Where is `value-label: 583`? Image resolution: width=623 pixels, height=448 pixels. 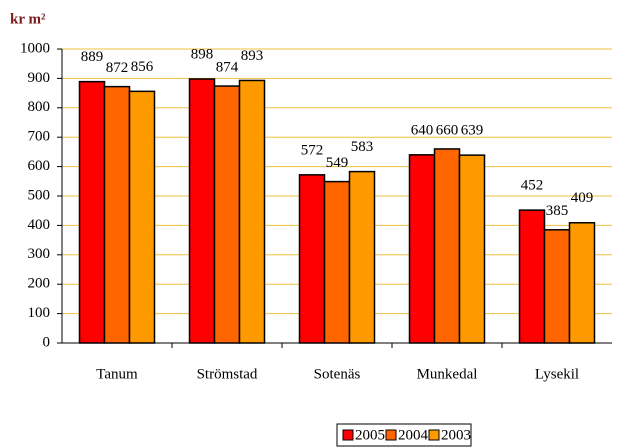 value-label: 583 is located at coordinates (362, 147).